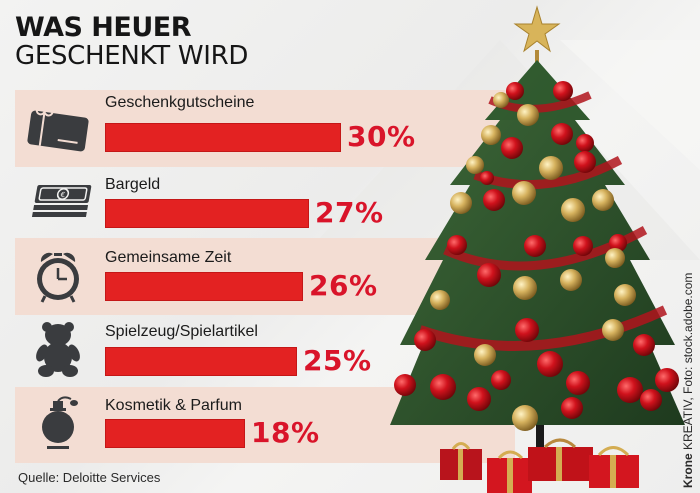 The image size is (700, 493). Describe the element at coordinates (688, 470) in the screenshot. I see `credit-brand: Krone` at that location.